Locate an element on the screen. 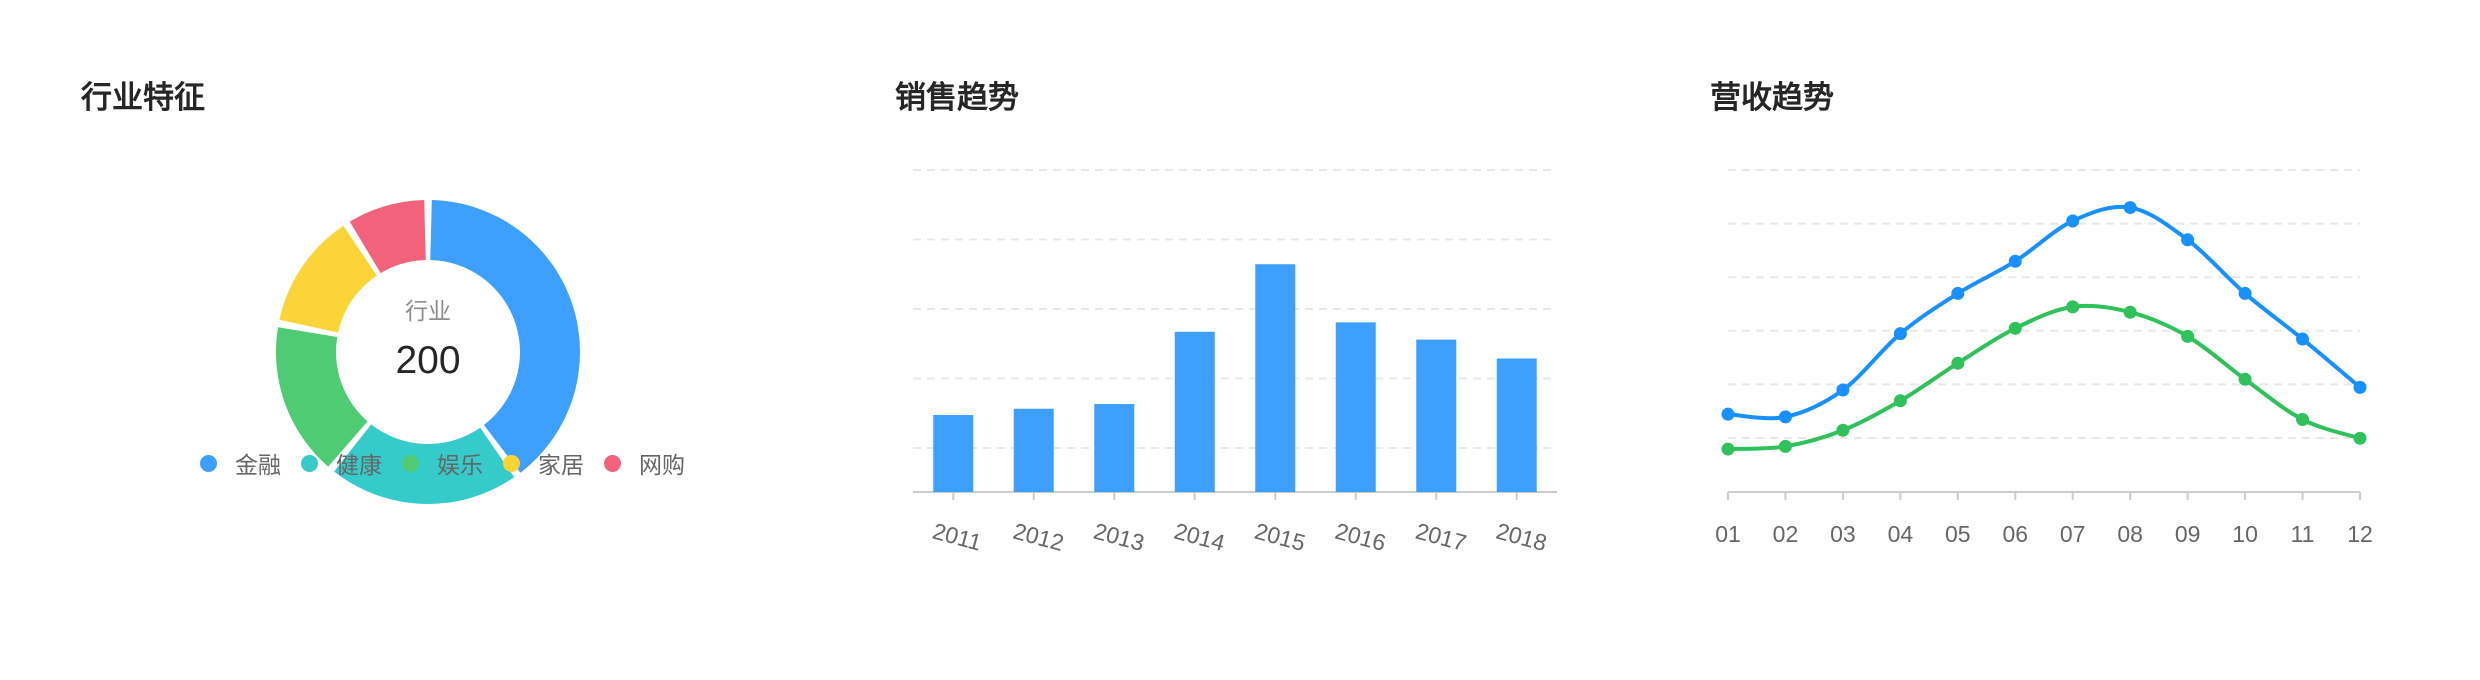  legend-label: 娱乐 is located at coordinates (460, 465).